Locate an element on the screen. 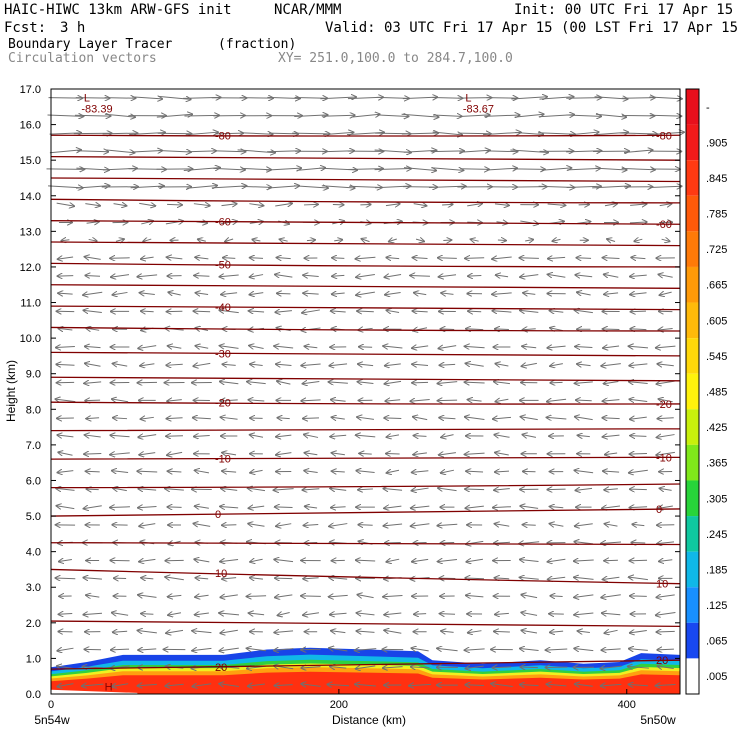 This screenshot has width=740, height=740. contour-label: -60 is located at coordinates (223, 223).